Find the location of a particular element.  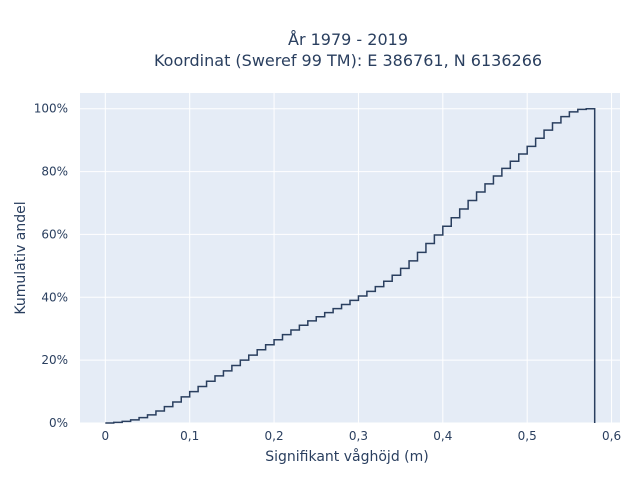

x-tick-label: 0,3 is located at coordinates (358, 436).